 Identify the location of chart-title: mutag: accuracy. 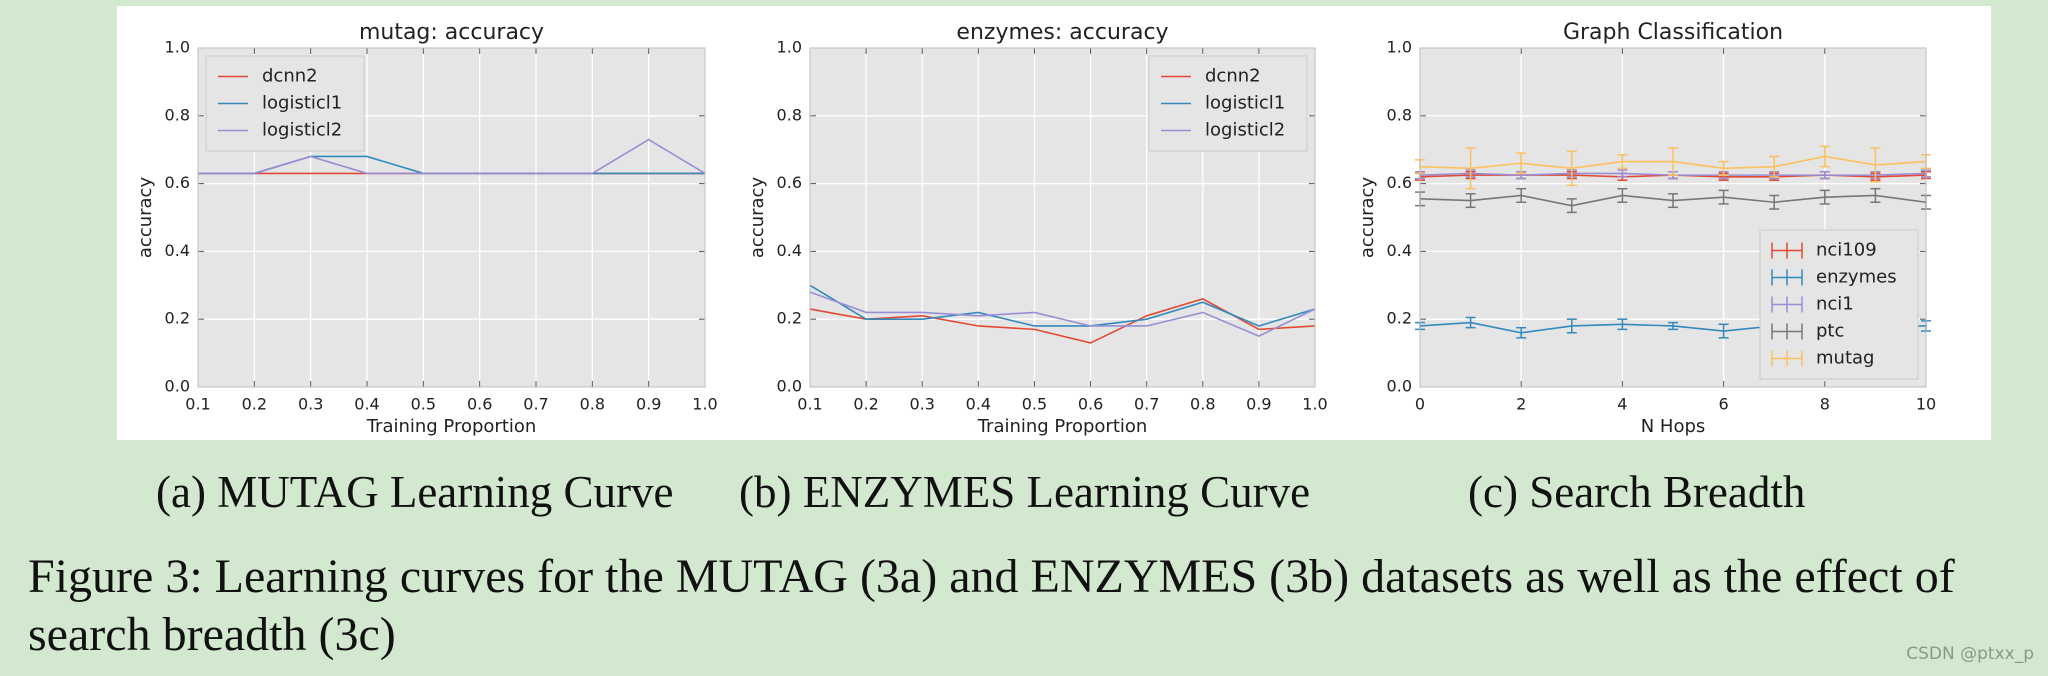
(451, 32).